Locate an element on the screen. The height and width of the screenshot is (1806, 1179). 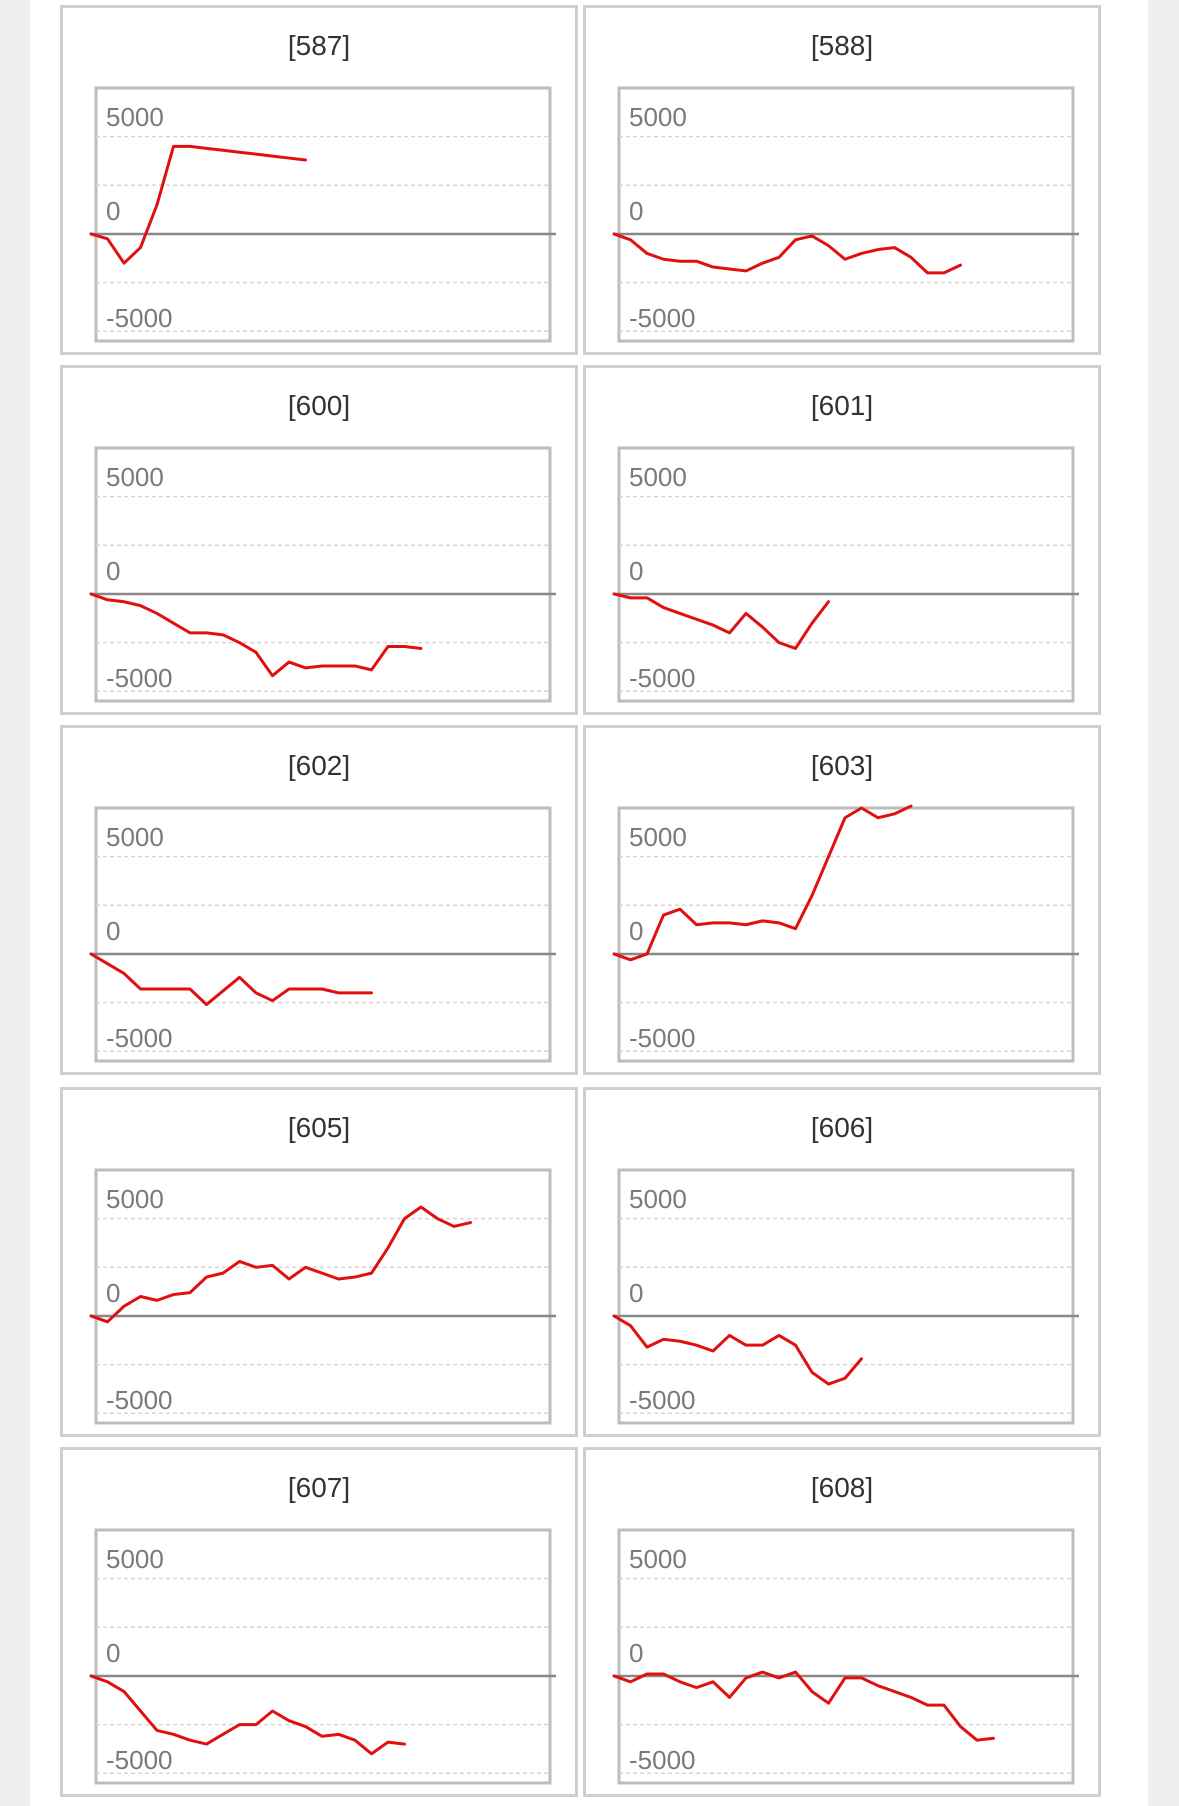
chart-title: [602] is located at coordinates (319, 765).